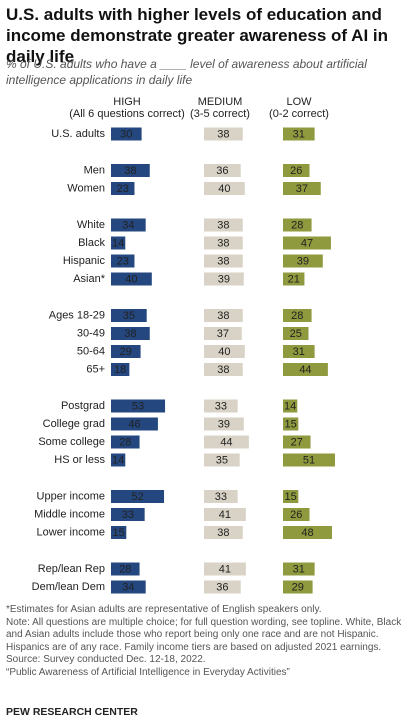 This screenshot has height=724, width=420. What do you see at coordinates (138, 406) in the screenshot?
I see `value-label: 53` at bounding box center [138, 406].